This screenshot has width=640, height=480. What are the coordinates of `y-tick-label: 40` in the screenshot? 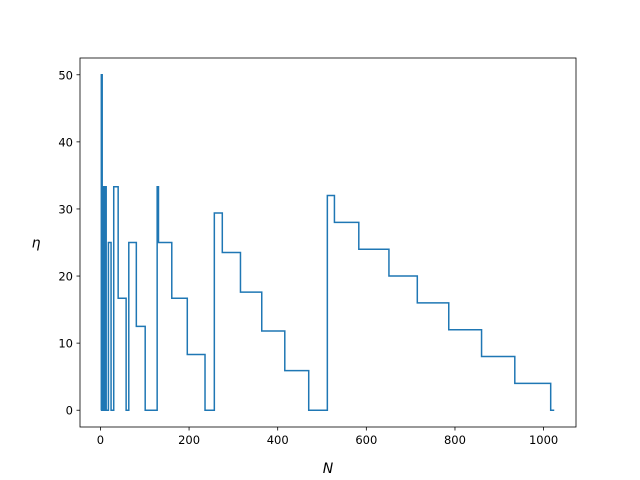 It's located at (65, 142).